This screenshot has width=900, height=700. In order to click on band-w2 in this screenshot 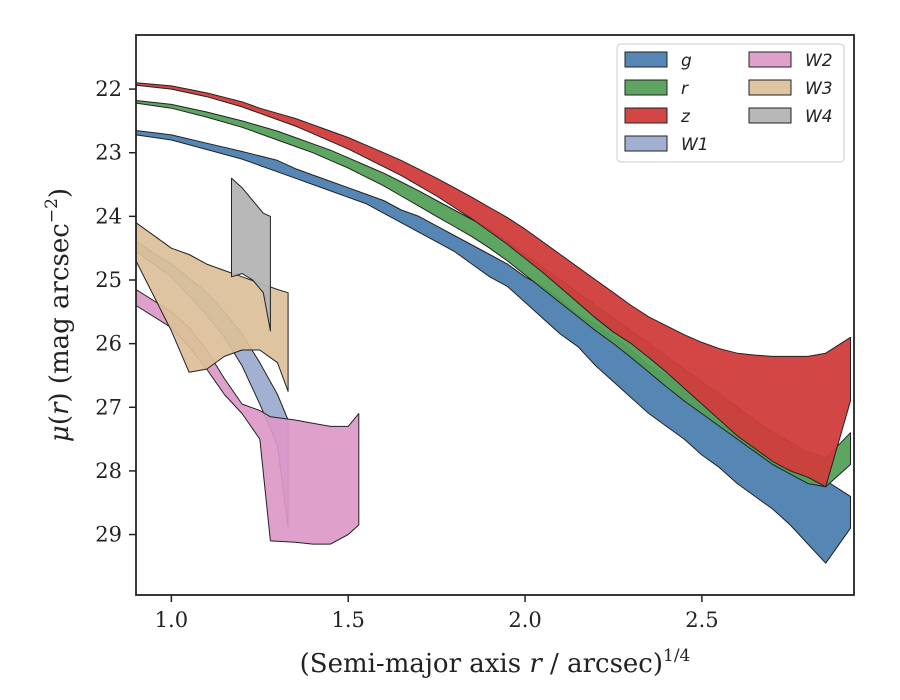, I will do `click(247, 417)`.